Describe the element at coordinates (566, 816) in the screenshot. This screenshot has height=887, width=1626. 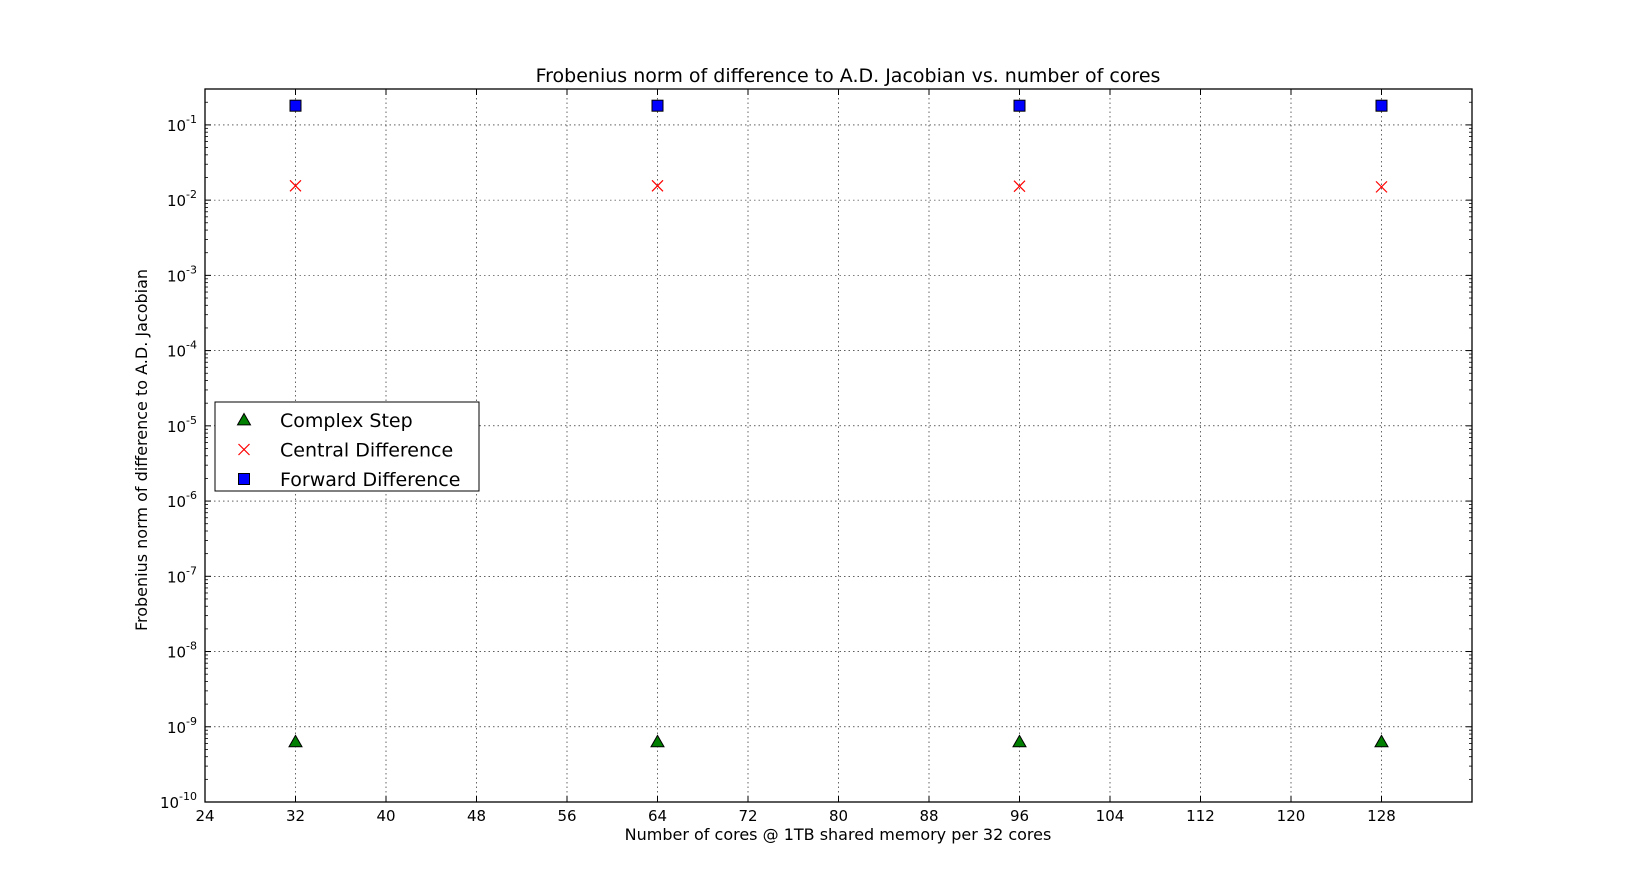
I see `x-tick-label: 56` at that location.